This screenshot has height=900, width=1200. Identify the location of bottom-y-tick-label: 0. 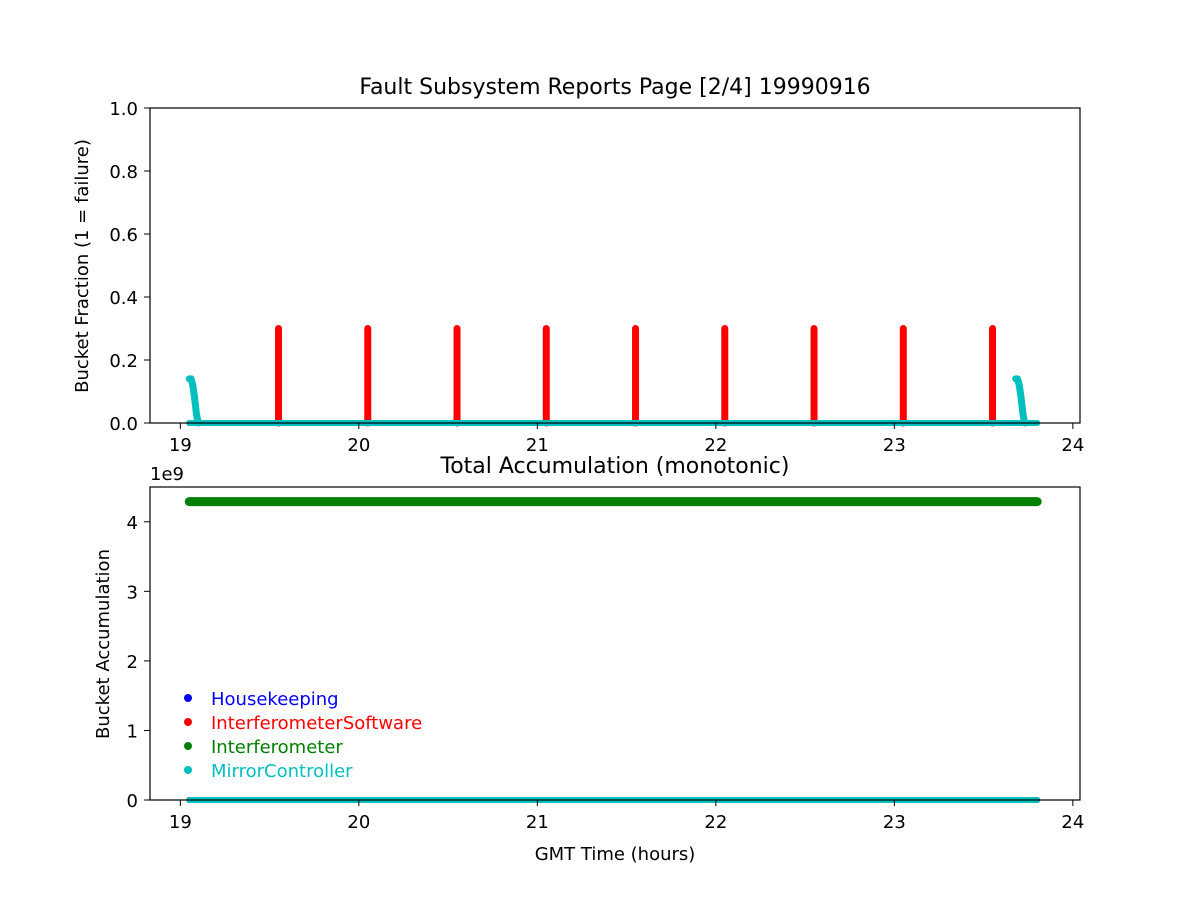
(132, 801).